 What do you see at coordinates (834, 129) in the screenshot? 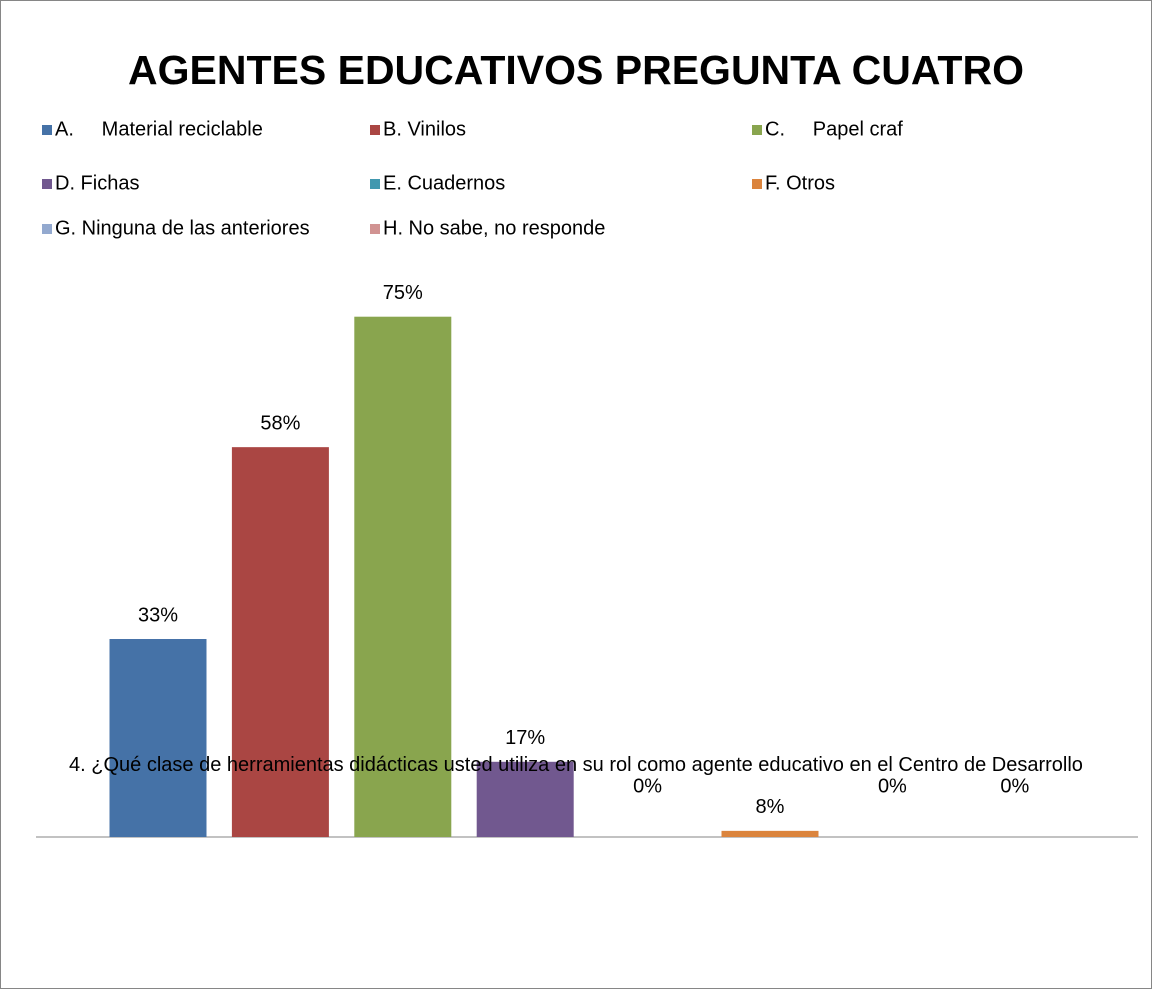
I see `legend-label: C. Papel craf` at bounding box center [834, 129].